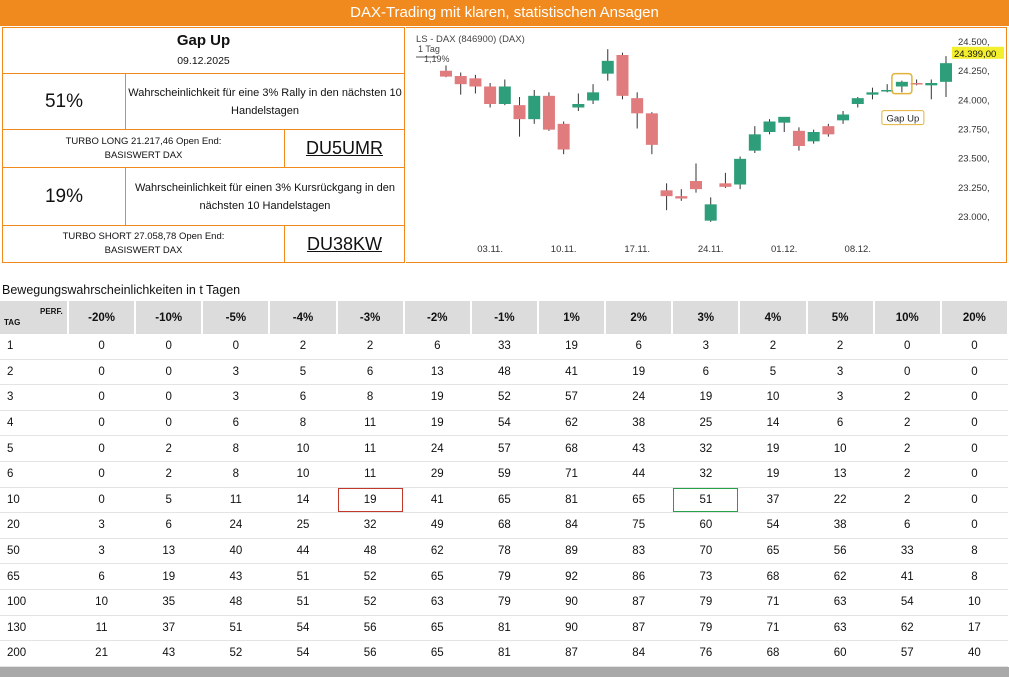 Image resolution: width=1009 pixels, height=677 pixels. Describe the element at coordinates (974, 100) in the screenshot. I see `y-tick-label: 24.000,` at that location.